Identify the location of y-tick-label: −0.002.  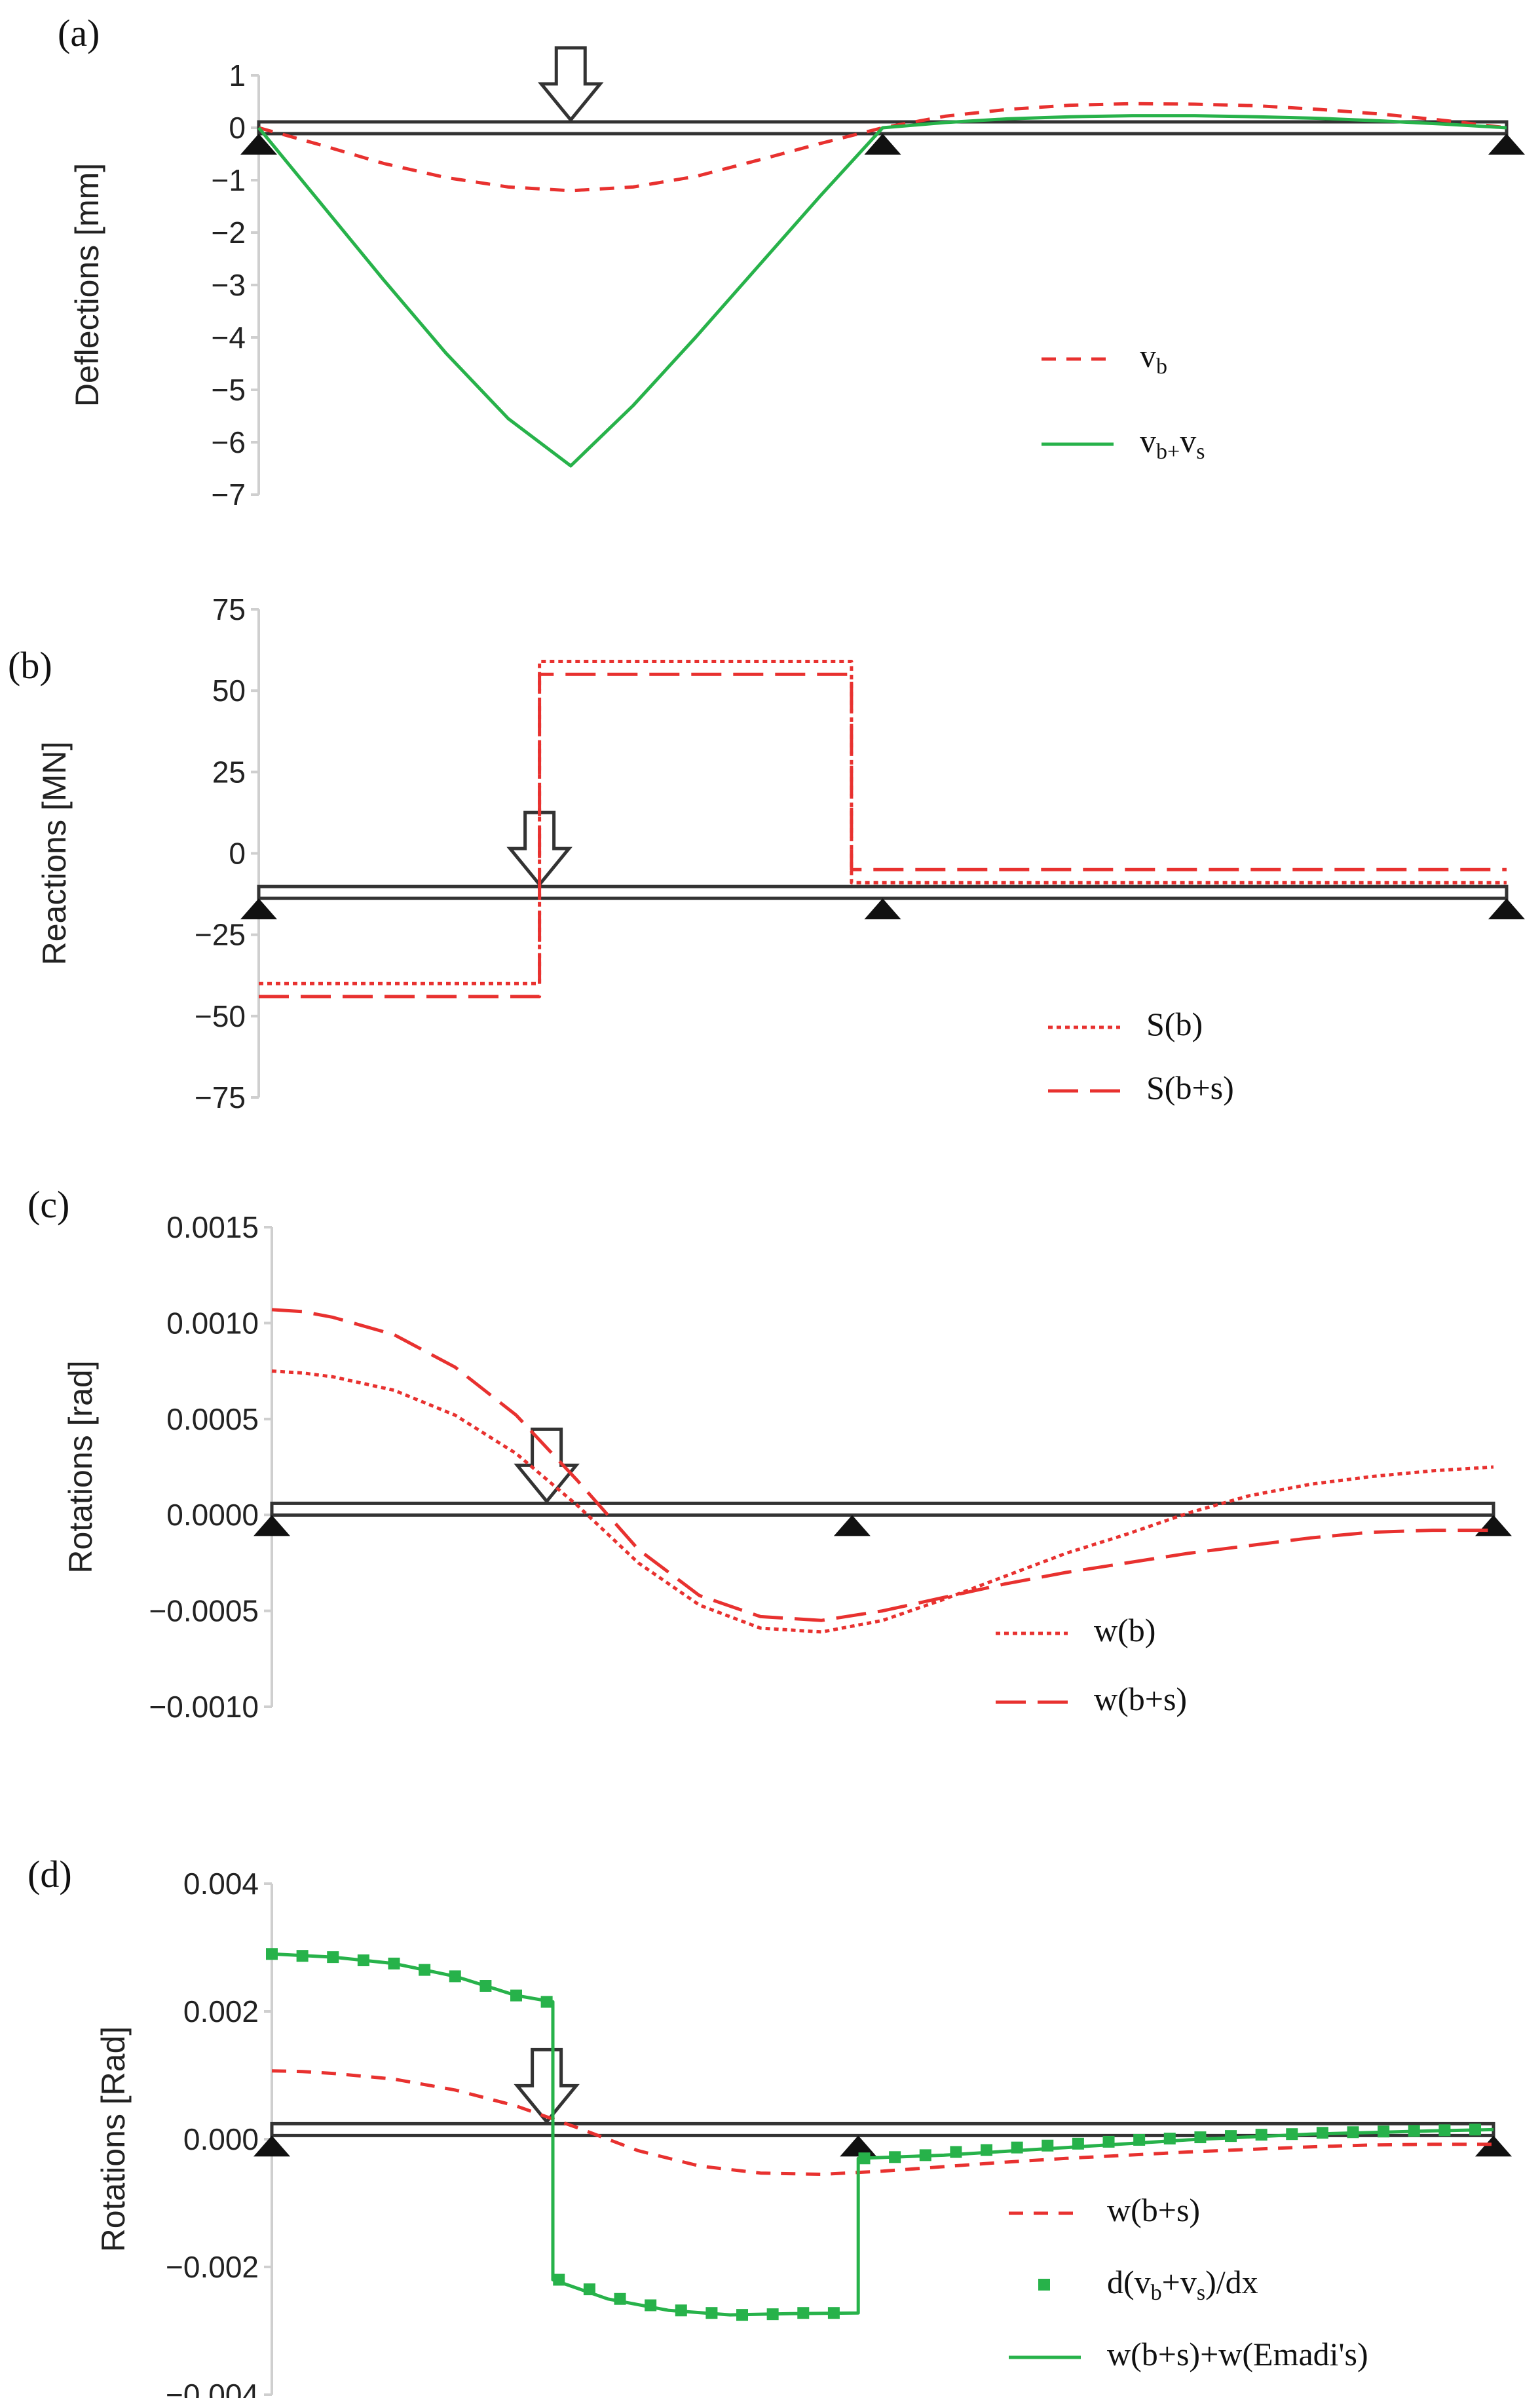
(212, 2267).